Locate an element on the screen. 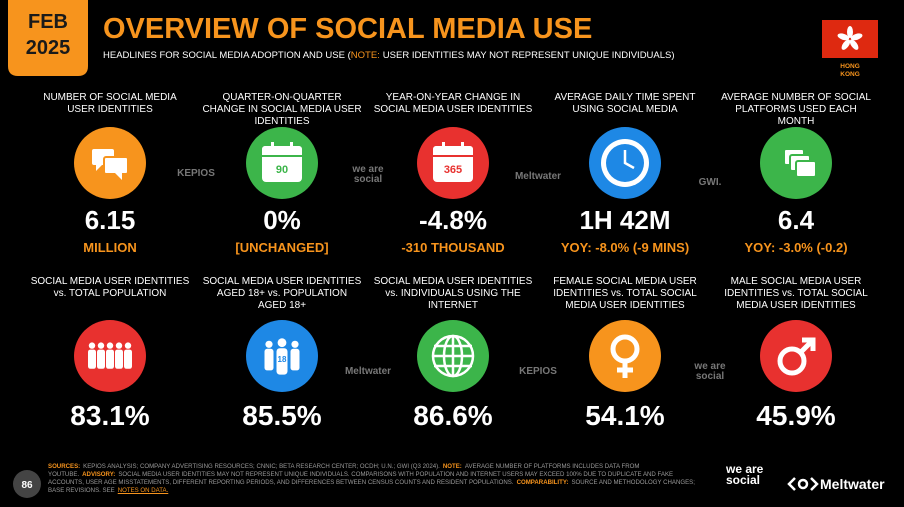 The width and height of the screenshot is (904, 507). watermark: GWI. is located at coordinates (710, 182).